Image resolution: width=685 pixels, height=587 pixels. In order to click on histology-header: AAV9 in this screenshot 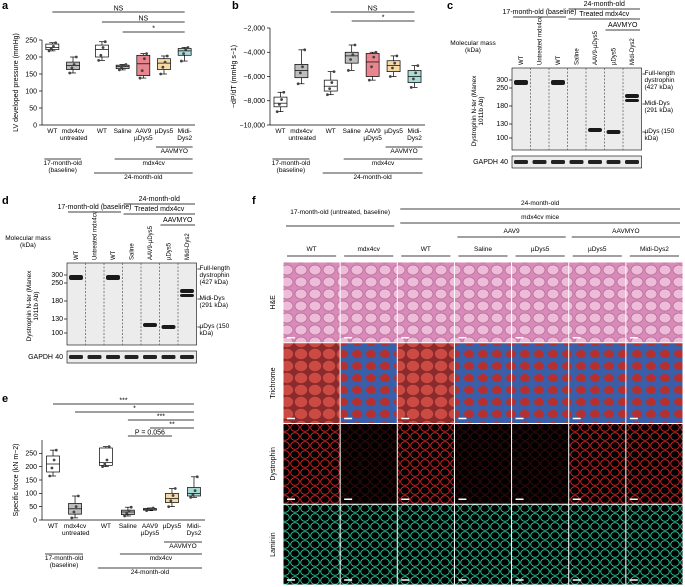, I will do `click(511, 231)`.